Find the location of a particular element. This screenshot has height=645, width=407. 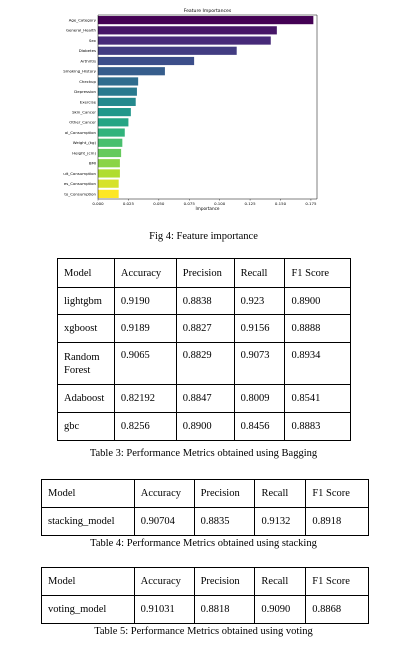

y-tick-label: Diabetes is located at coordinates (87, 50).